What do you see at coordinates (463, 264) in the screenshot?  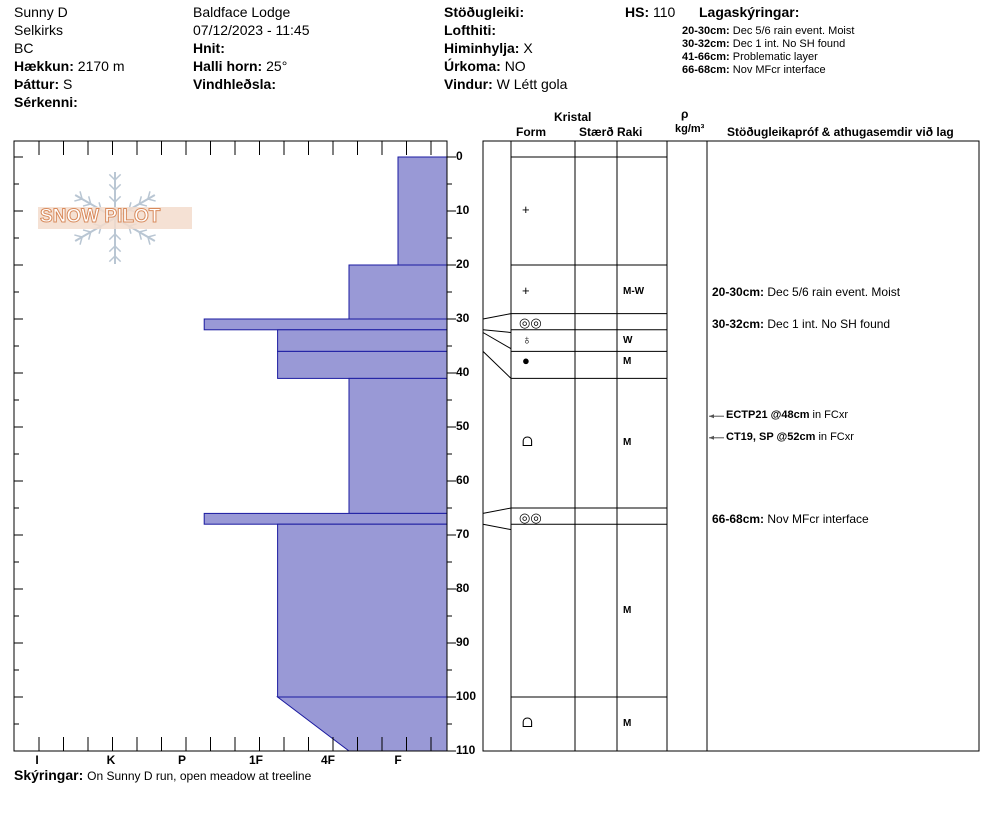 I see `depth-tick-label: 20` at bounding box center [463, 264].